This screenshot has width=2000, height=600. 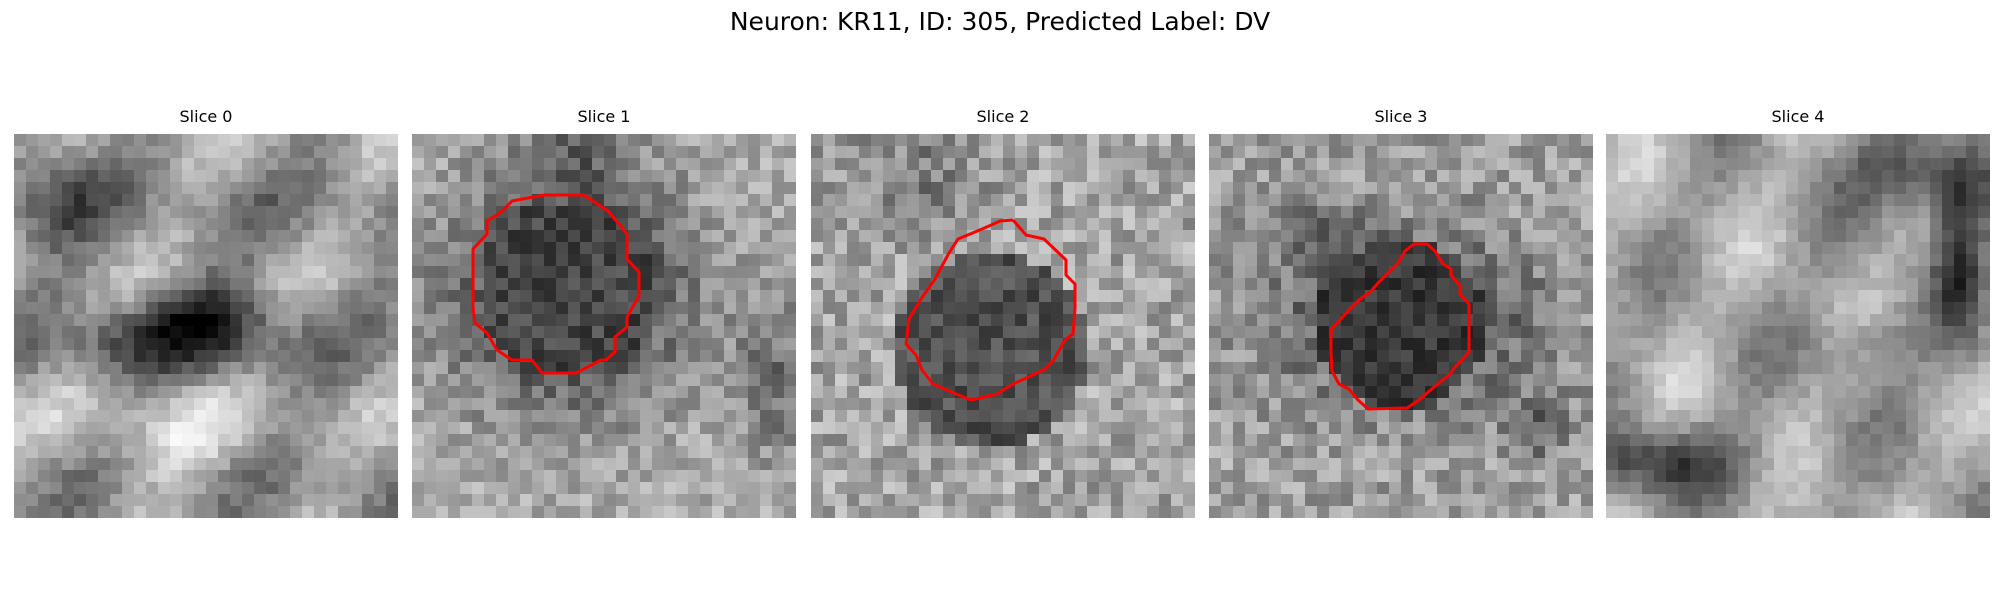 I want to click on slice-panel-2: Slice 2, so click(x=1003, y=312).